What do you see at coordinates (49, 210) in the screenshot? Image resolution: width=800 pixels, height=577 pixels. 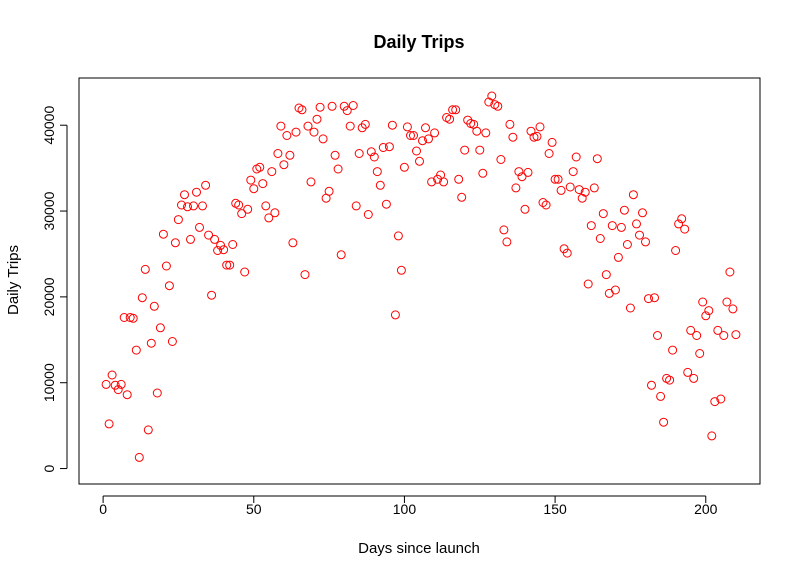 I see `y-tick-label: 30000` at bounding box center [49, 210].